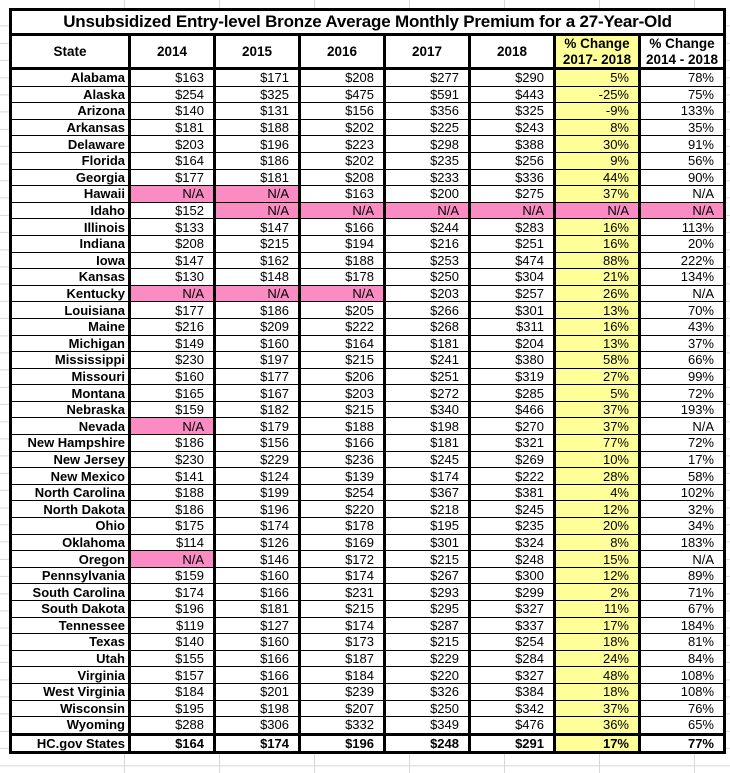 Image resolution: width=730 pixels, height=773 pixels. Describe the element at coordinates (512, 77) in the screenshot. I see `value-cell: $290` at that location.